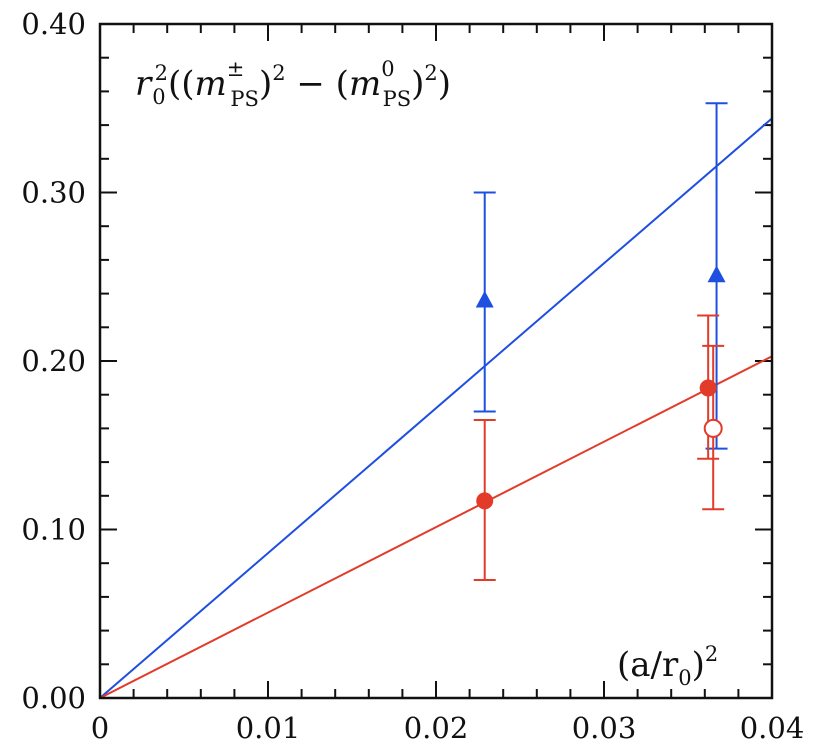  I want to click on red-open-open-circle-marker, so click(713, 428).